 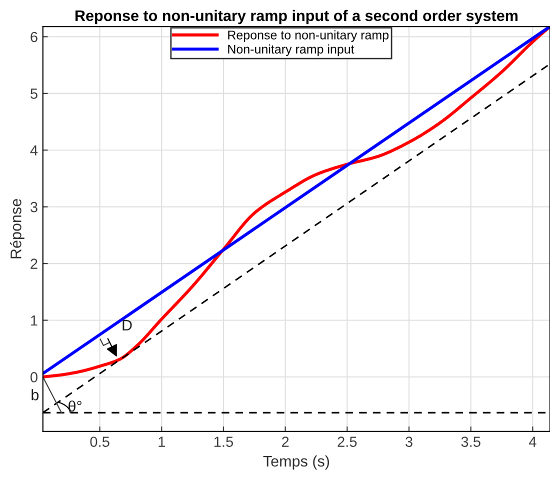 I want to click on x-axis-title: Temps (s), so click(x=296, y=462).